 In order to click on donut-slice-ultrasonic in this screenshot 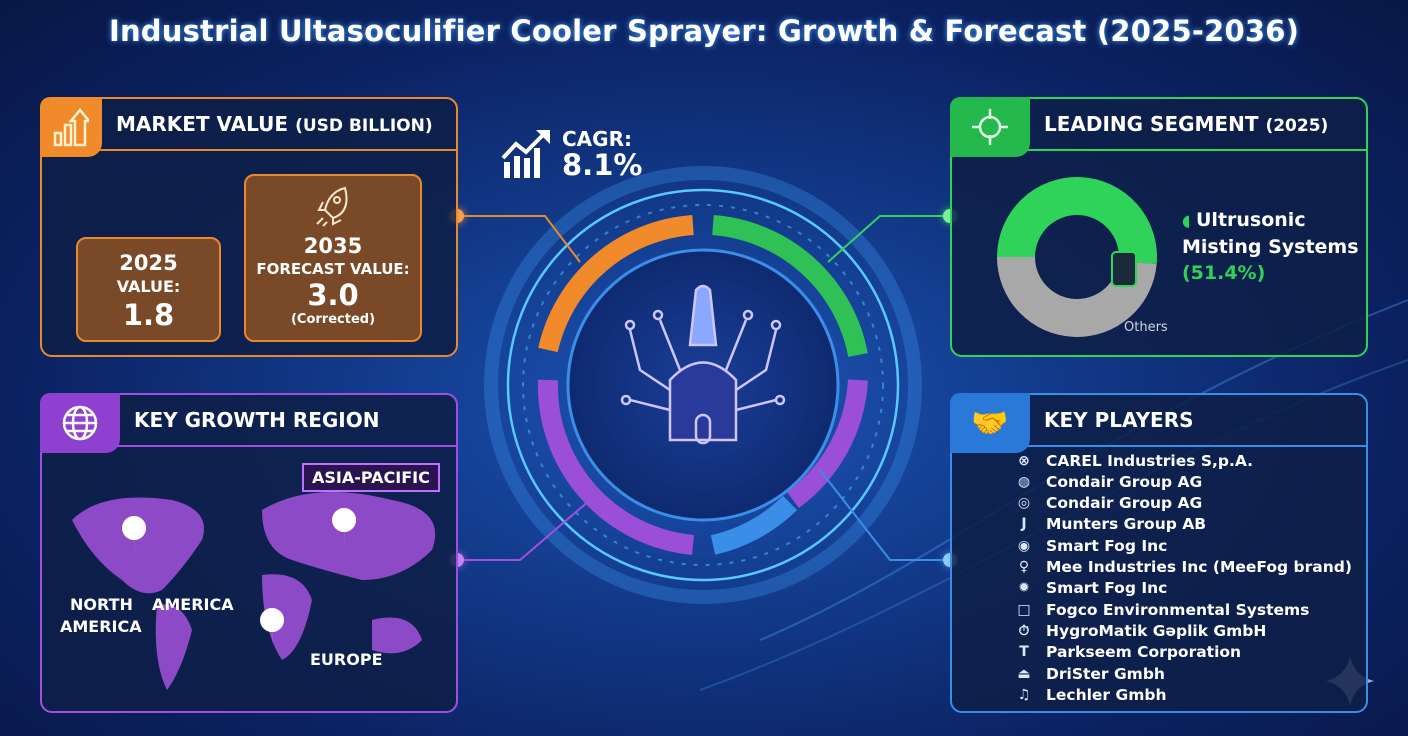, I will do `click(1077, 221)`.